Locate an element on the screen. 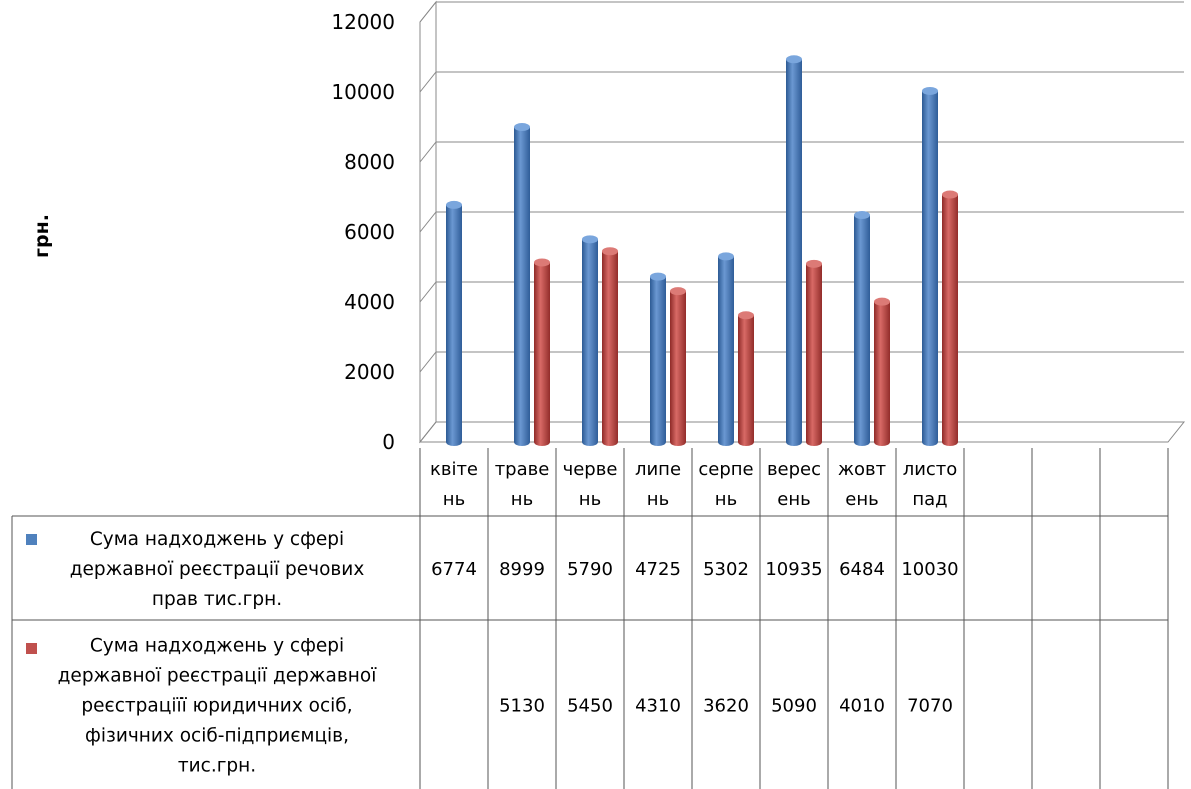 The width and height of the screenshot is (1191, 789). table-value: 10030 is located at coordinates (929, 569).